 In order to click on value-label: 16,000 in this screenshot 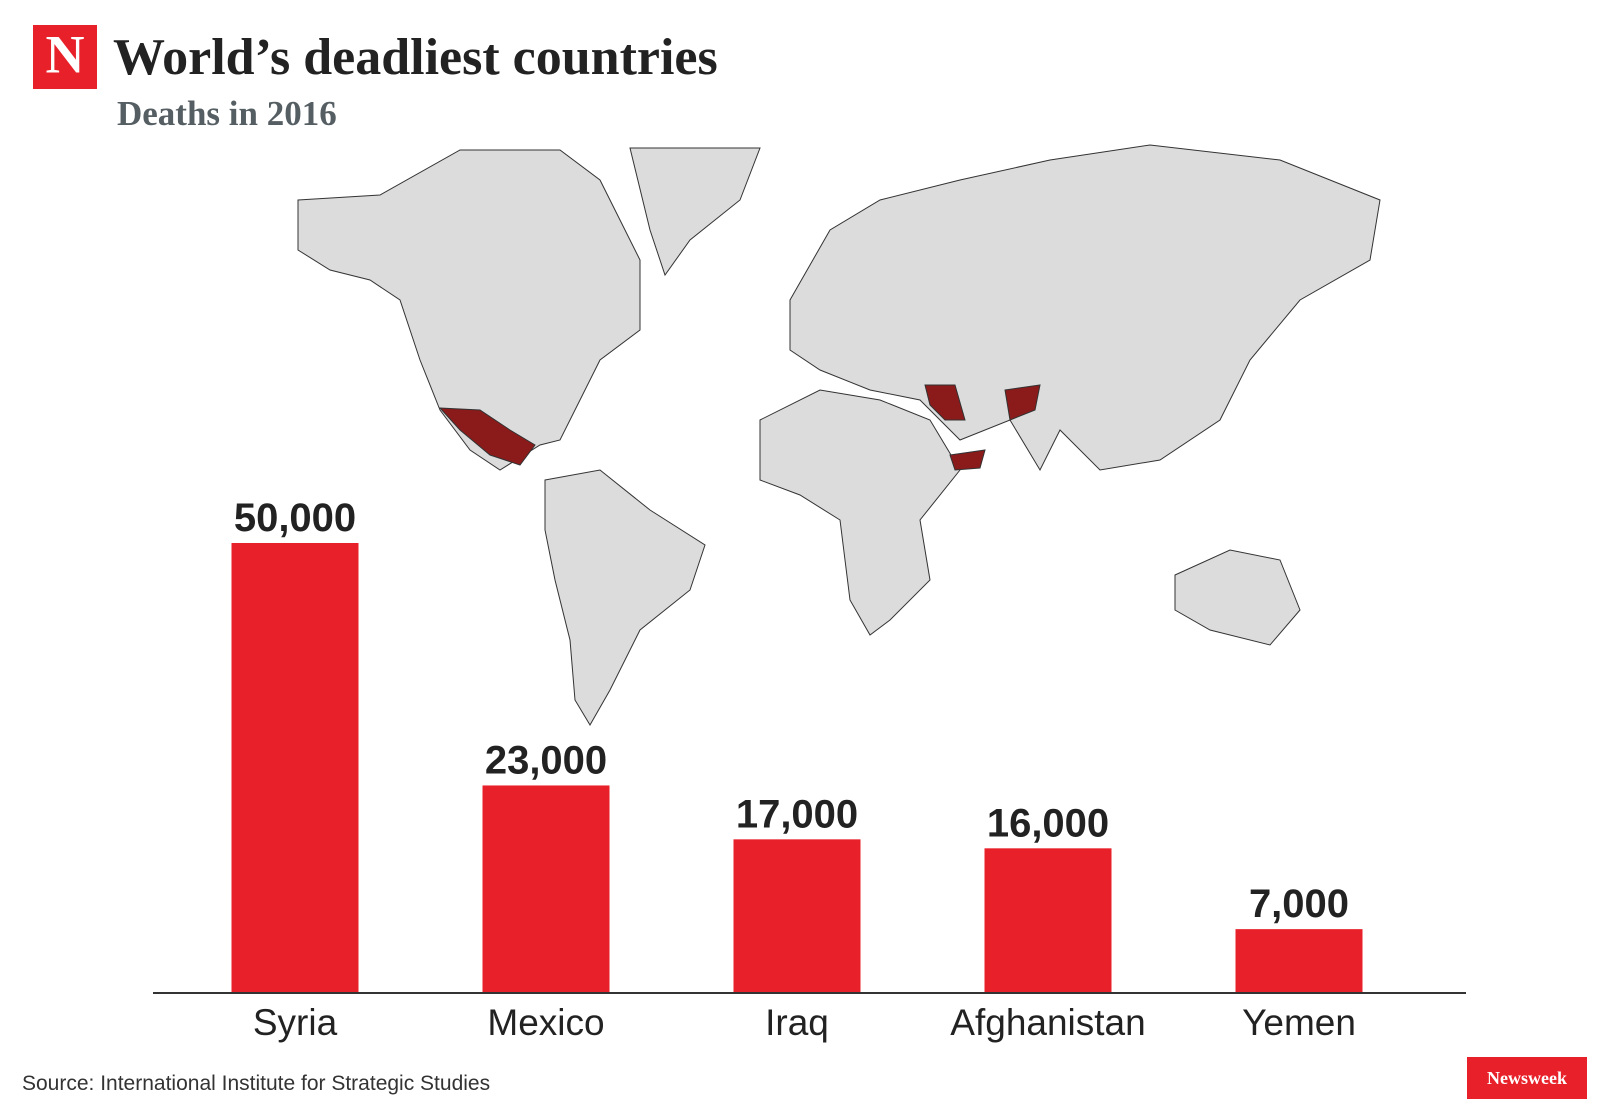, I will do `click(1048, 823)`.